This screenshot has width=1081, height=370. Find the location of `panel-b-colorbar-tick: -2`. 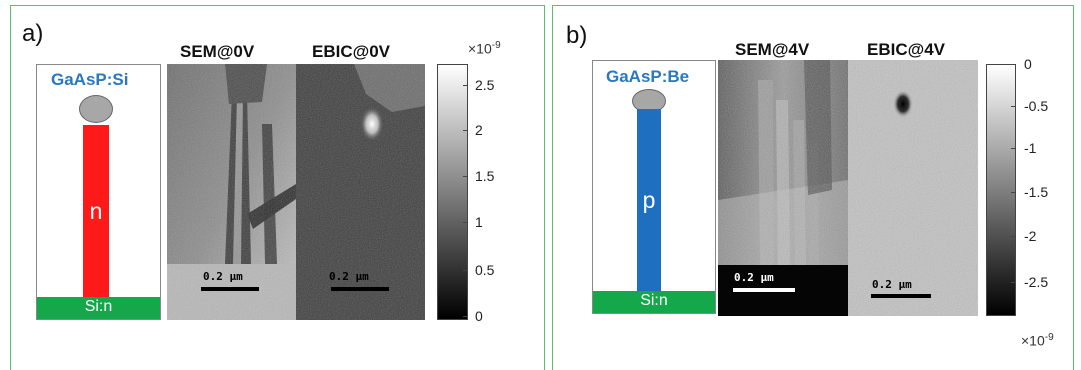

panel-b-colorbar-tick: -2 is located at coordinates (1030, 236).